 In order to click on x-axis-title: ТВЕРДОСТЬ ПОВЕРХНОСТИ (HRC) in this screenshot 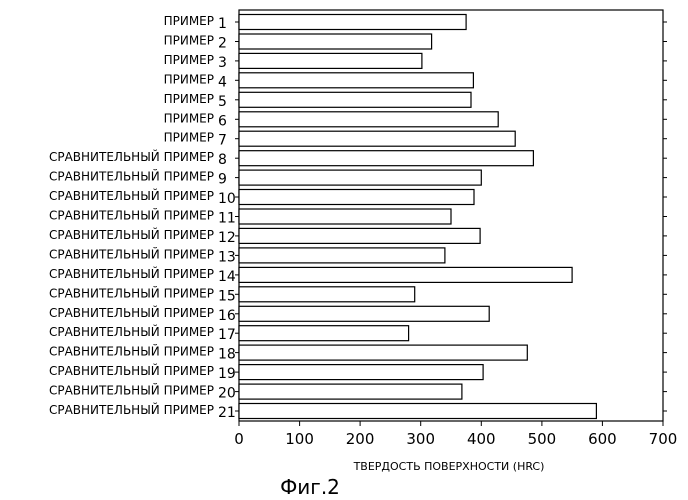, I will do `click(449, 466)`.